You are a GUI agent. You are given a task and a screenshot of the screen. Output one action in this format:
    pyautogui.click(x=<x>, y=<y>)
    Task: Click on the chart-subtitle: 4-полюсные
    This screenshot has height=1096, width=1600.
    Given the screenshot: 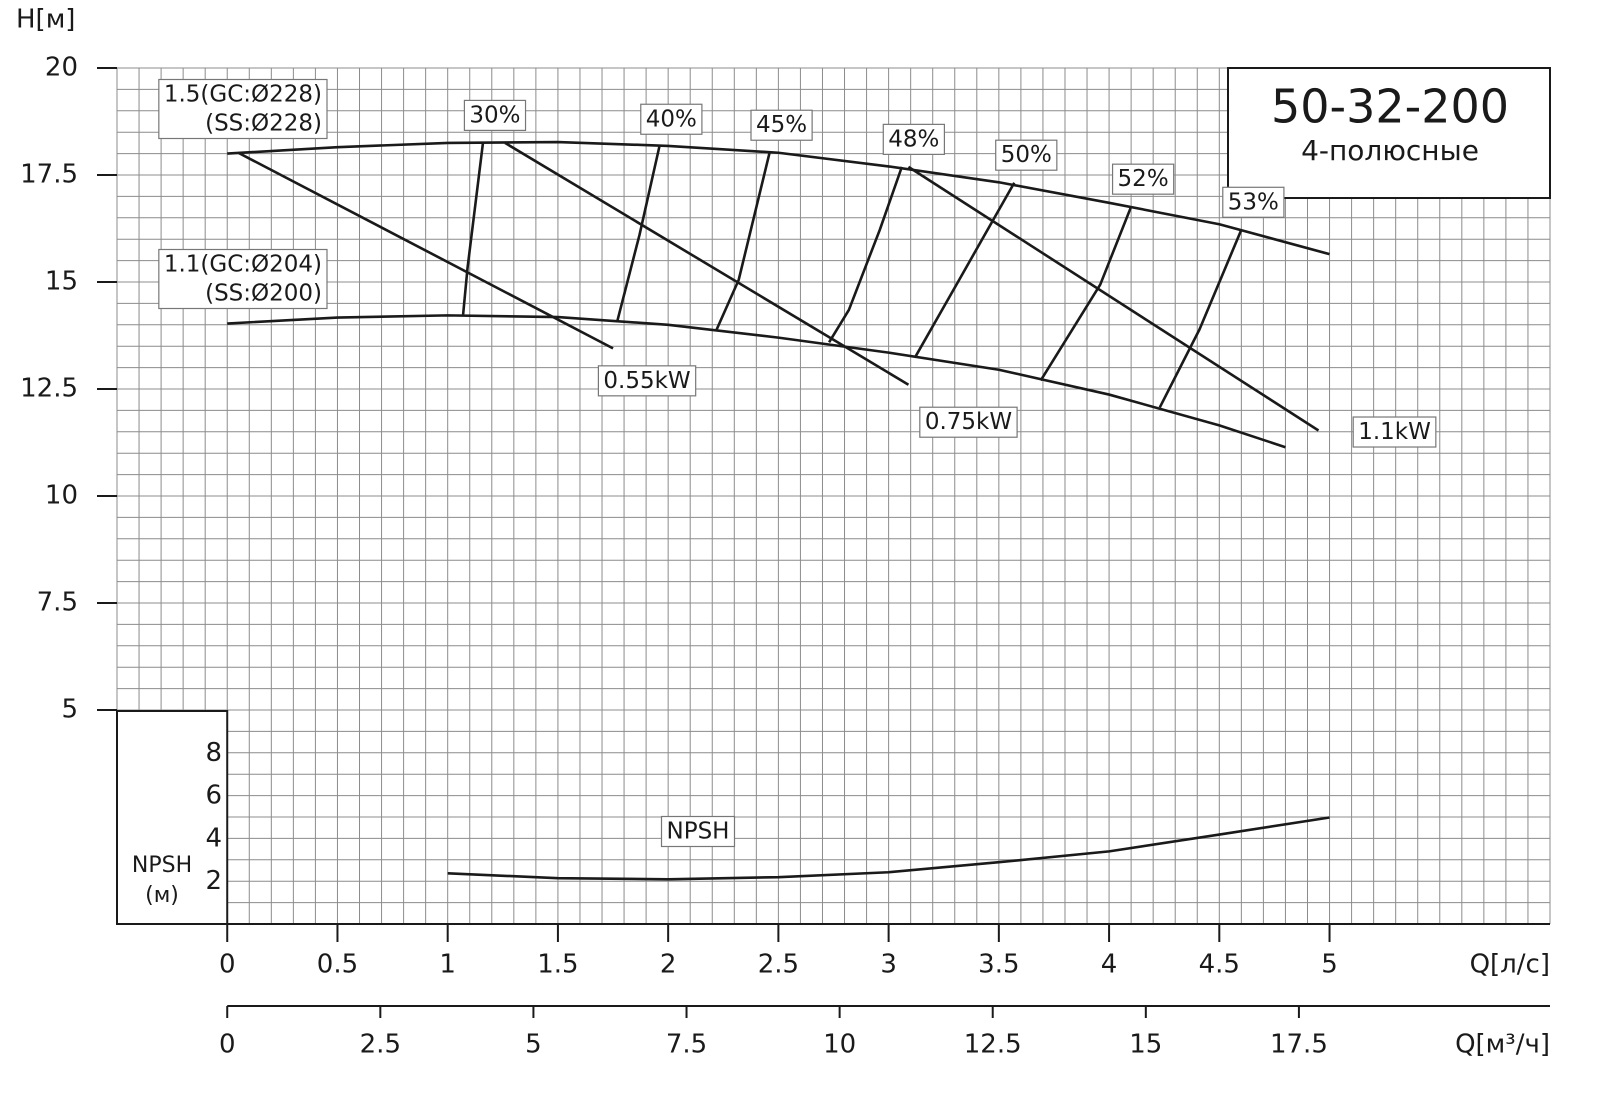 What is the action you would take?
    pyautogui.click(x=1390, y=150)
    